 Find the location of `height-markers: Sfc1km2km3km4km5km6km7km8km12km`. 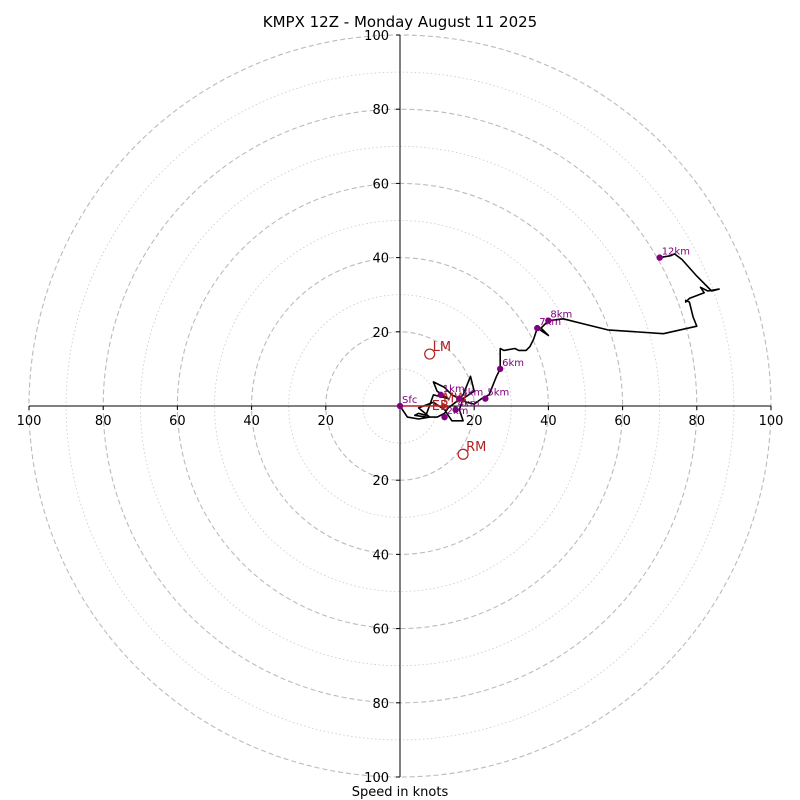

height-markers: Sfc1km2km3km4km5km6km7km8km12km is located at coordinates (543, 334).